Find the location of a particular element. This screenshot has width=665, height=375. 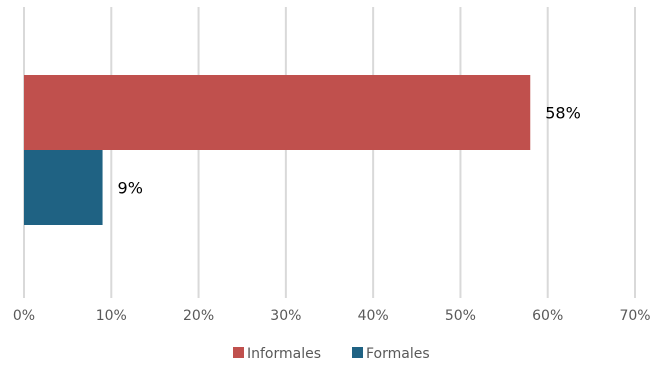

data-label-informales: 58% is located at coordinates (563, 113).